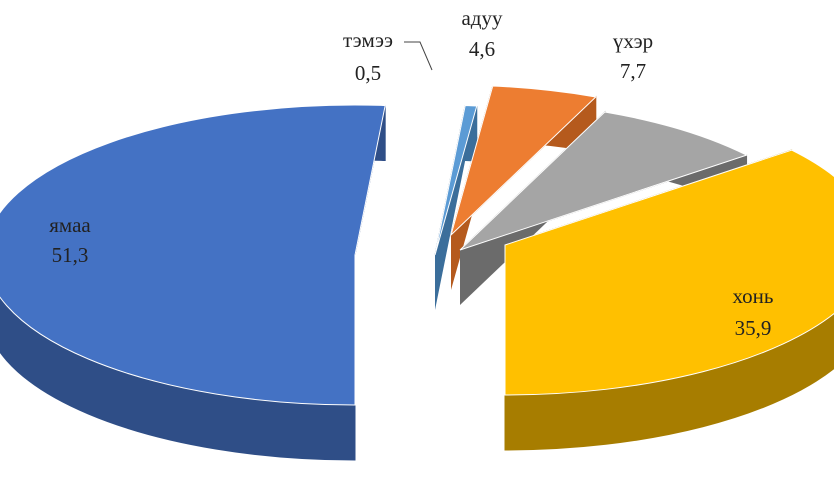 The width and height of the screenshot is (834, 500). I want to click on slice-value-1: 0,5, so click(368, 73).